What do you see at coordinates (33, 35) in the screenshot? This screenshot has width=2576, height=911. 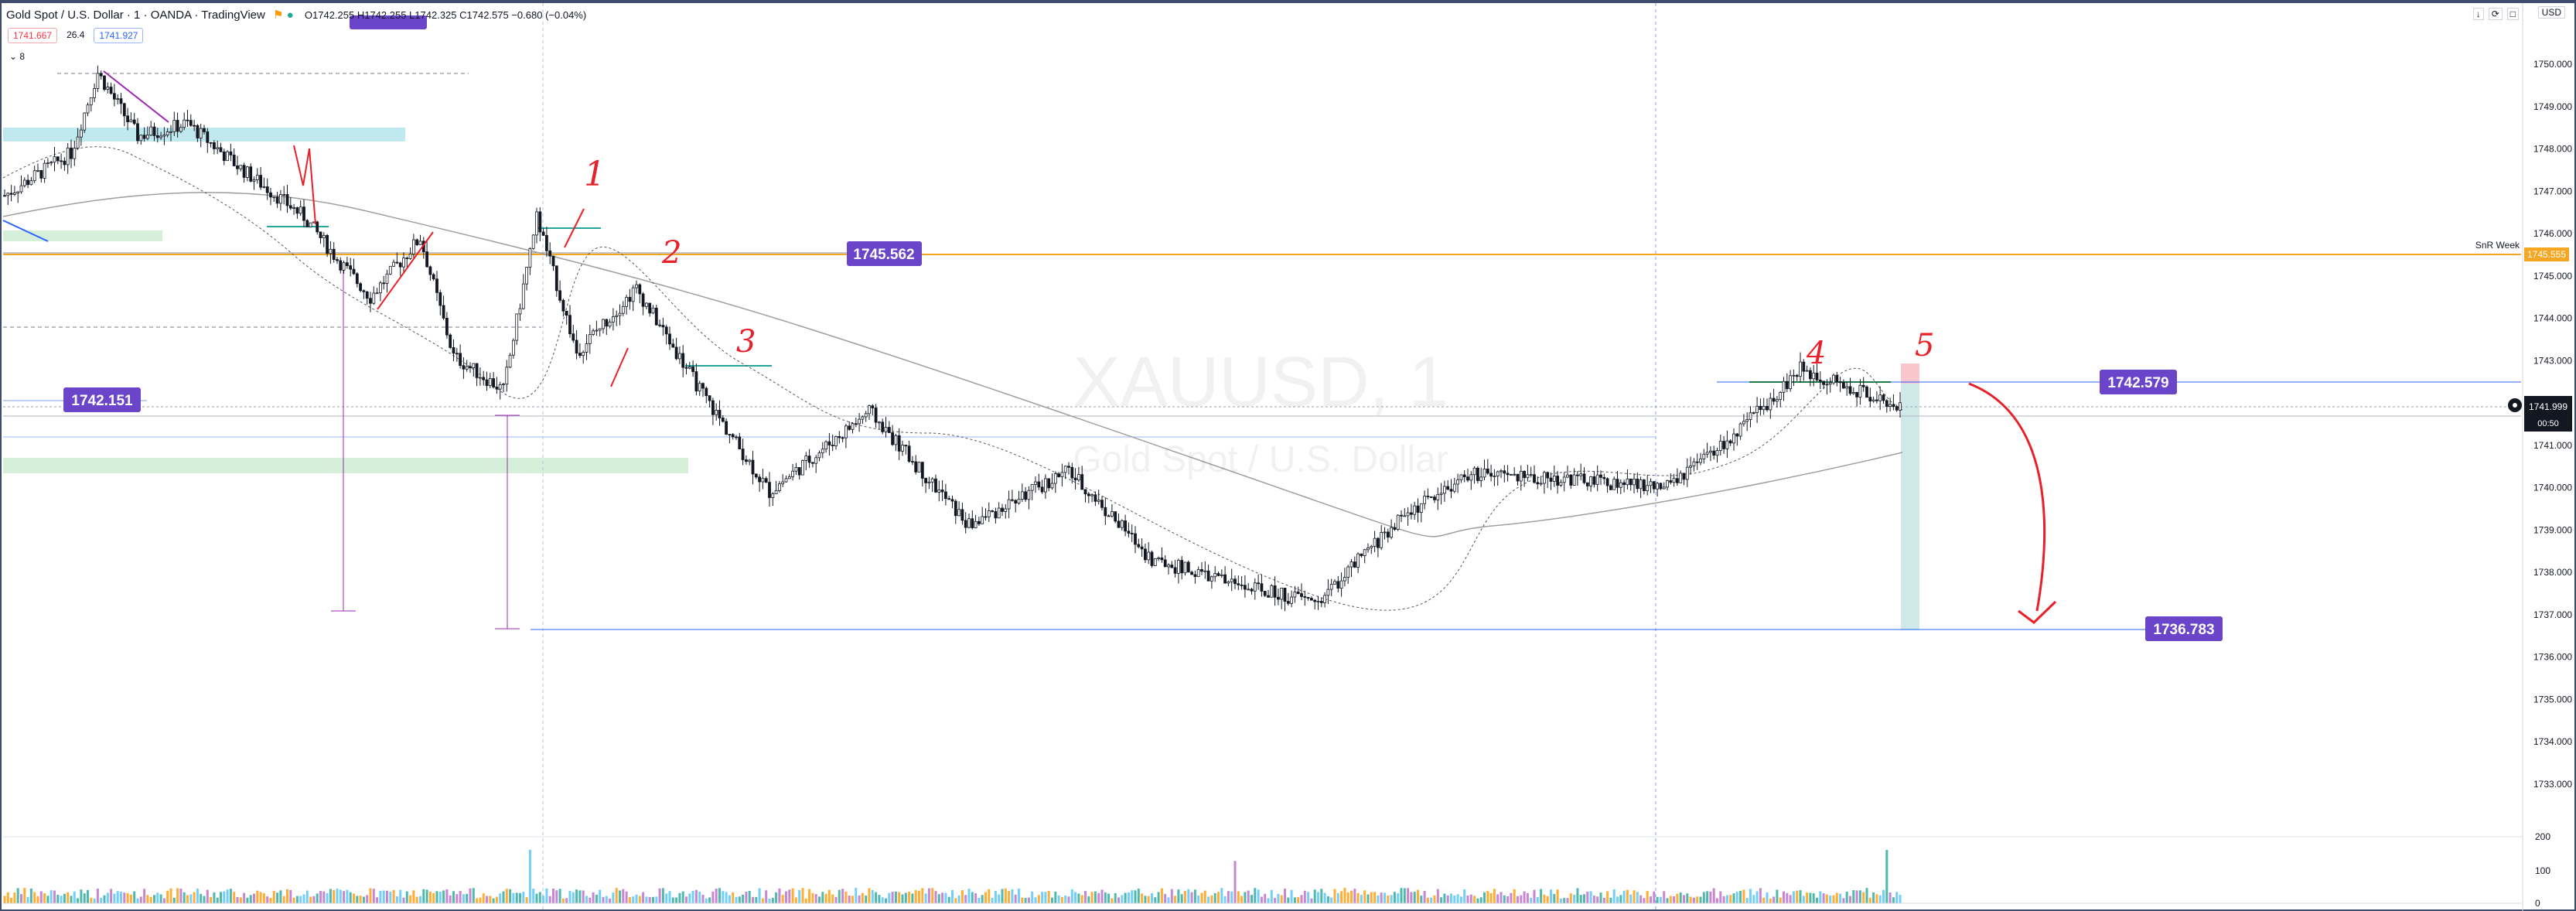 I see `sell-button: 1741.667` at bounding box center [33, 35].